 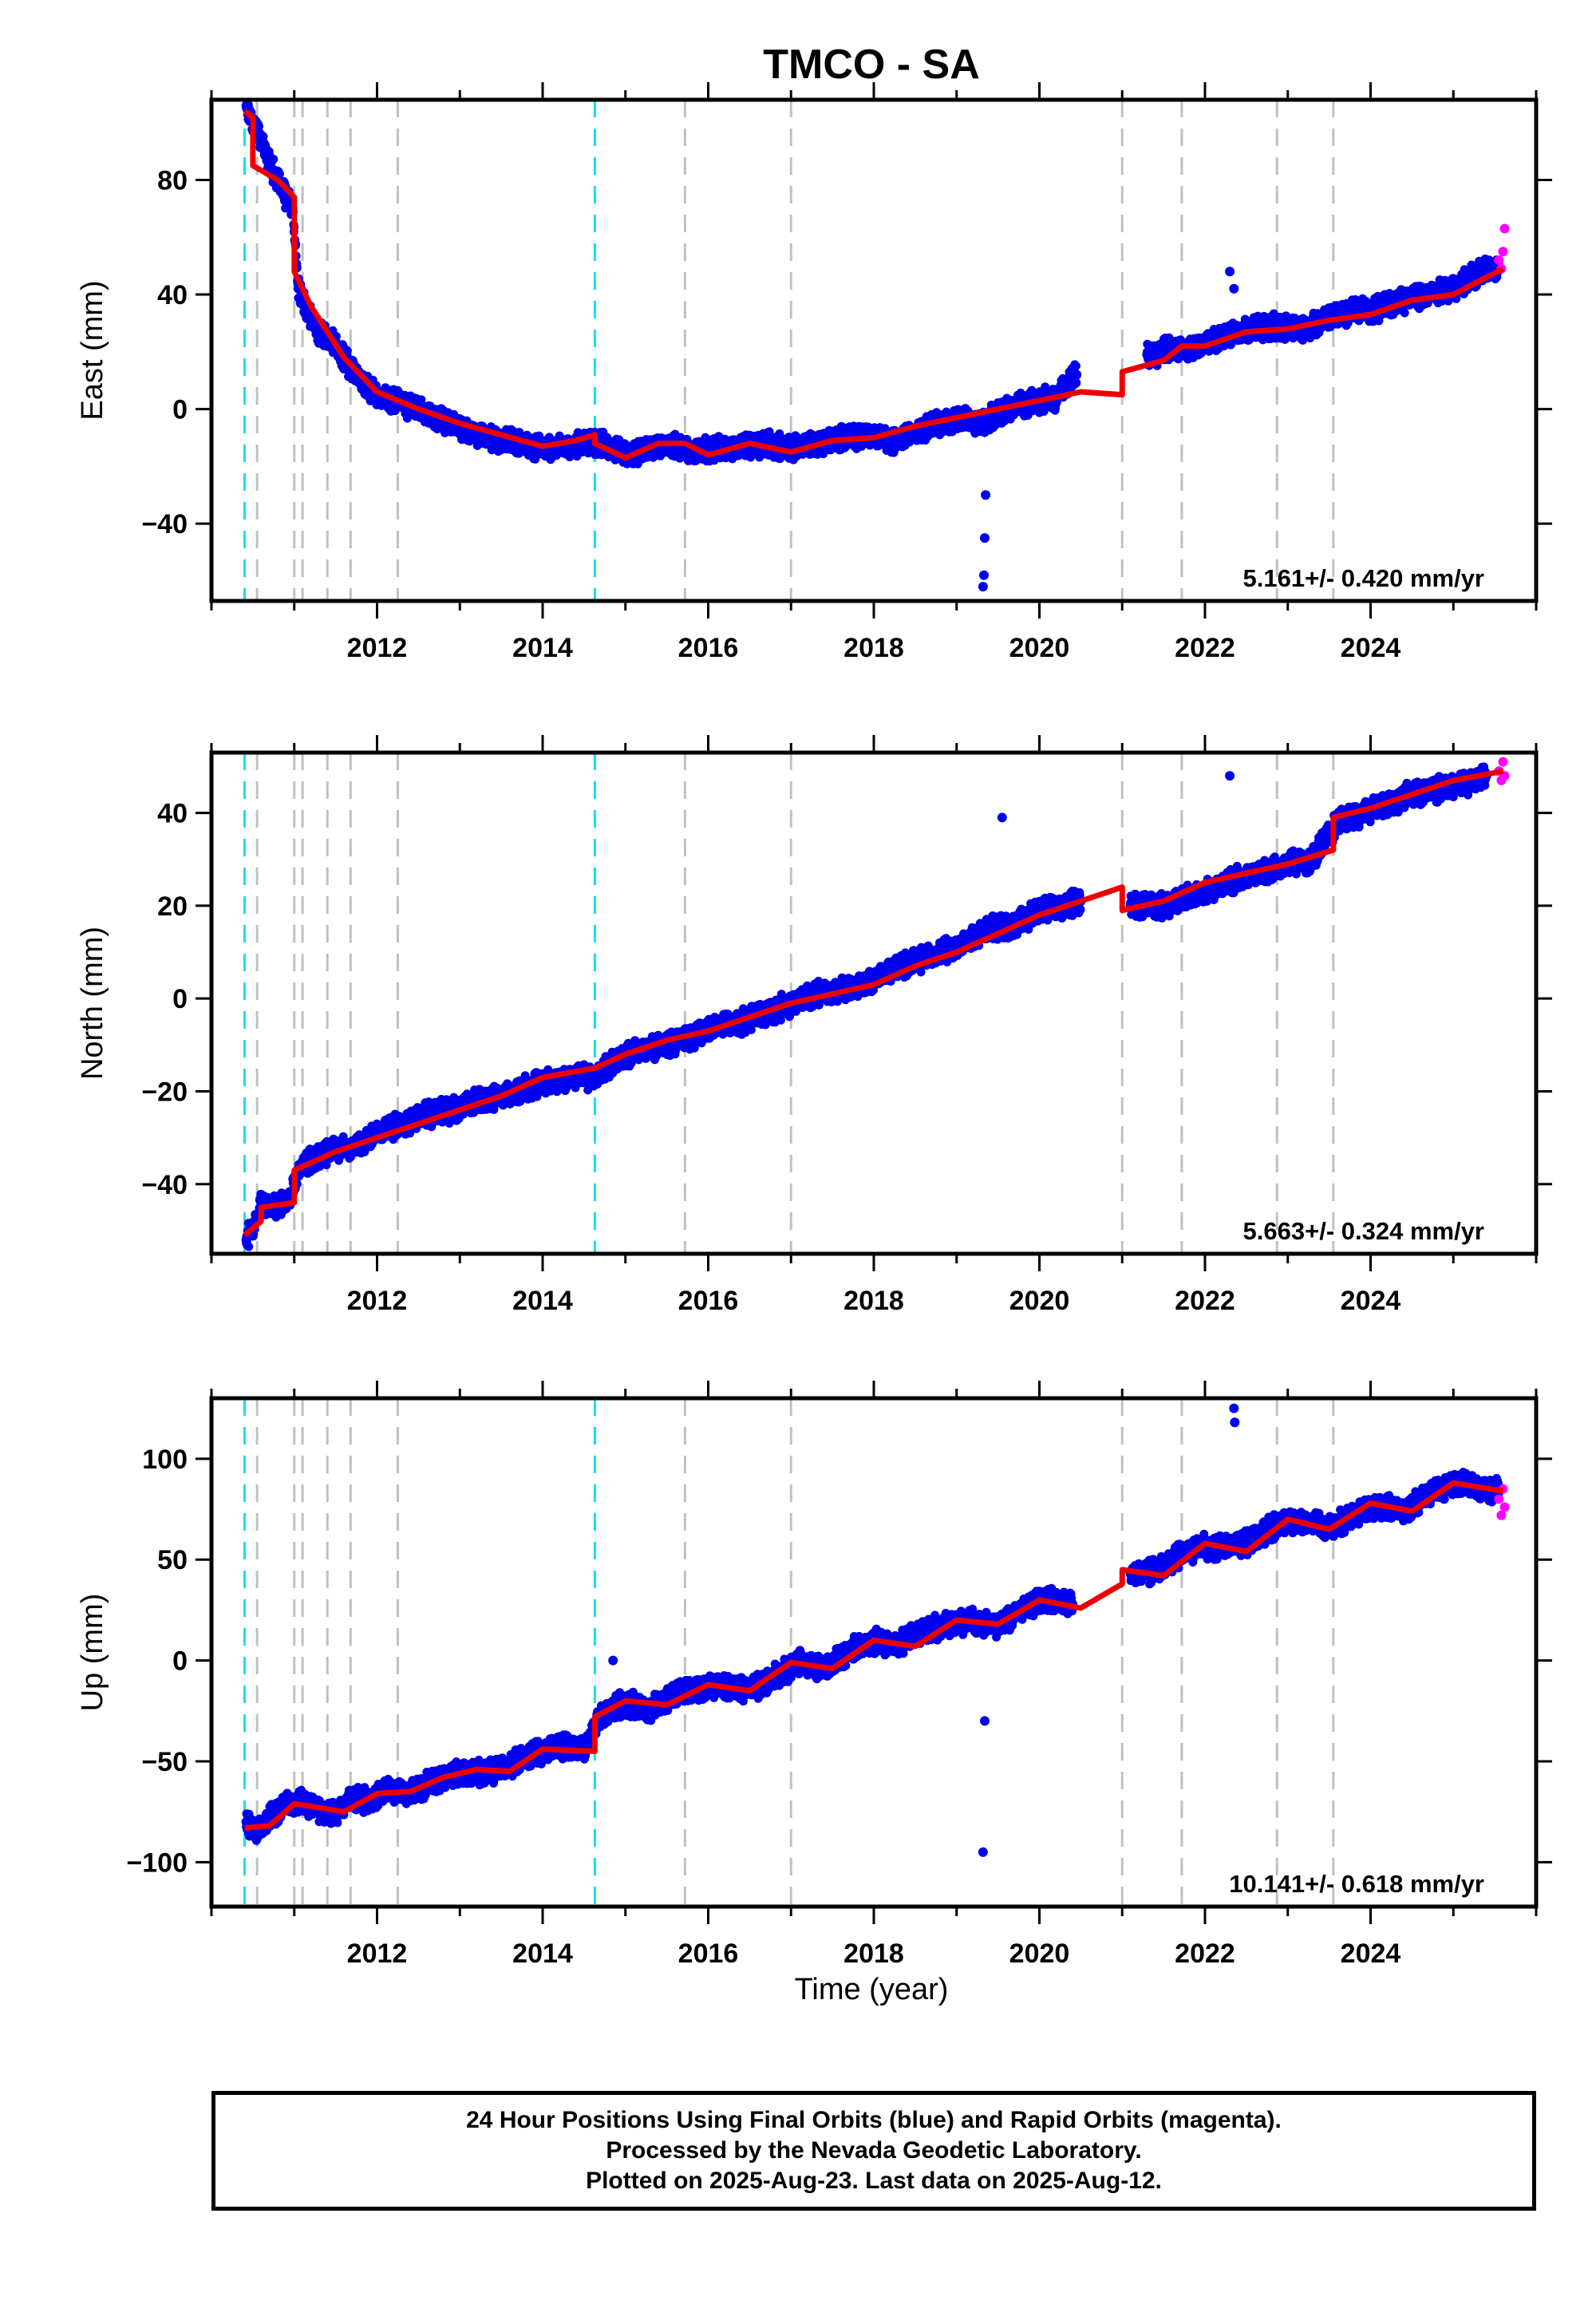 I want to click on chart-title: TMCO - SA, so click(x=871, y=64).